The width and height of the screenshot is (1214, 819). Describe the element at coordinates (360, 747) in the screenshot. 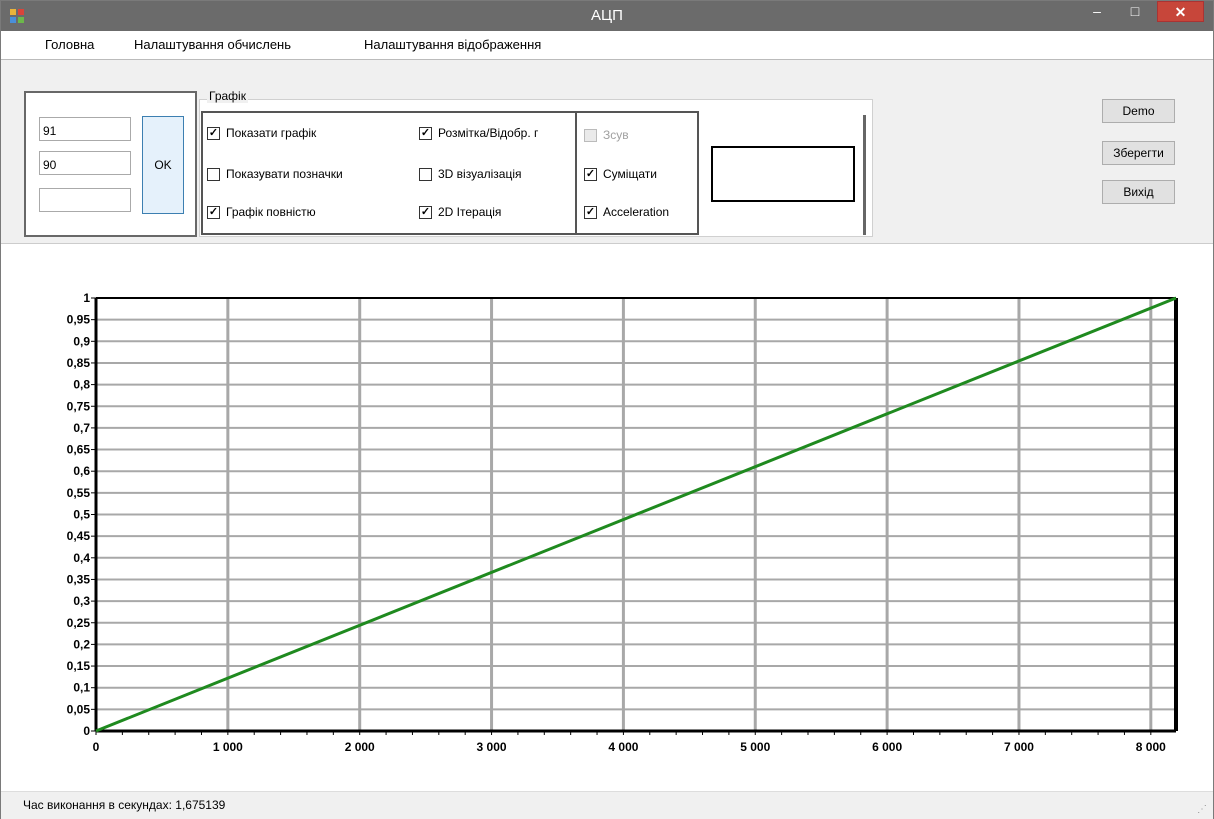

I see `x-tick-label: 2 000` at that location.